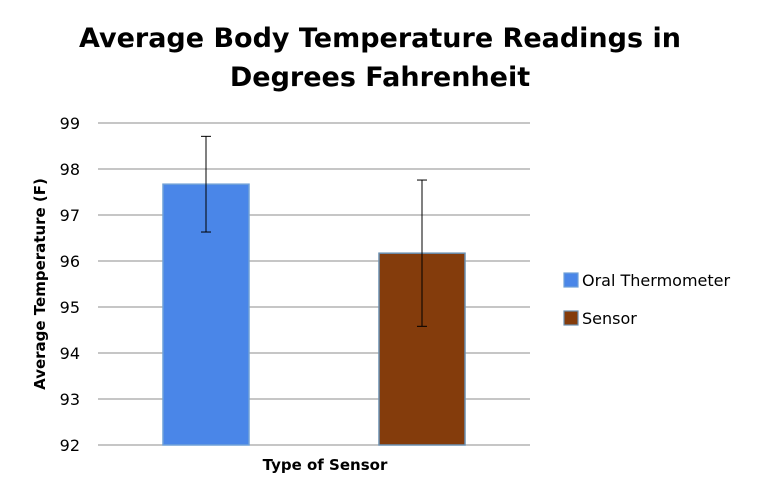 This screenshot has height=500, width=761. I want to click on y-tick-label: 98, so click(70, 169).